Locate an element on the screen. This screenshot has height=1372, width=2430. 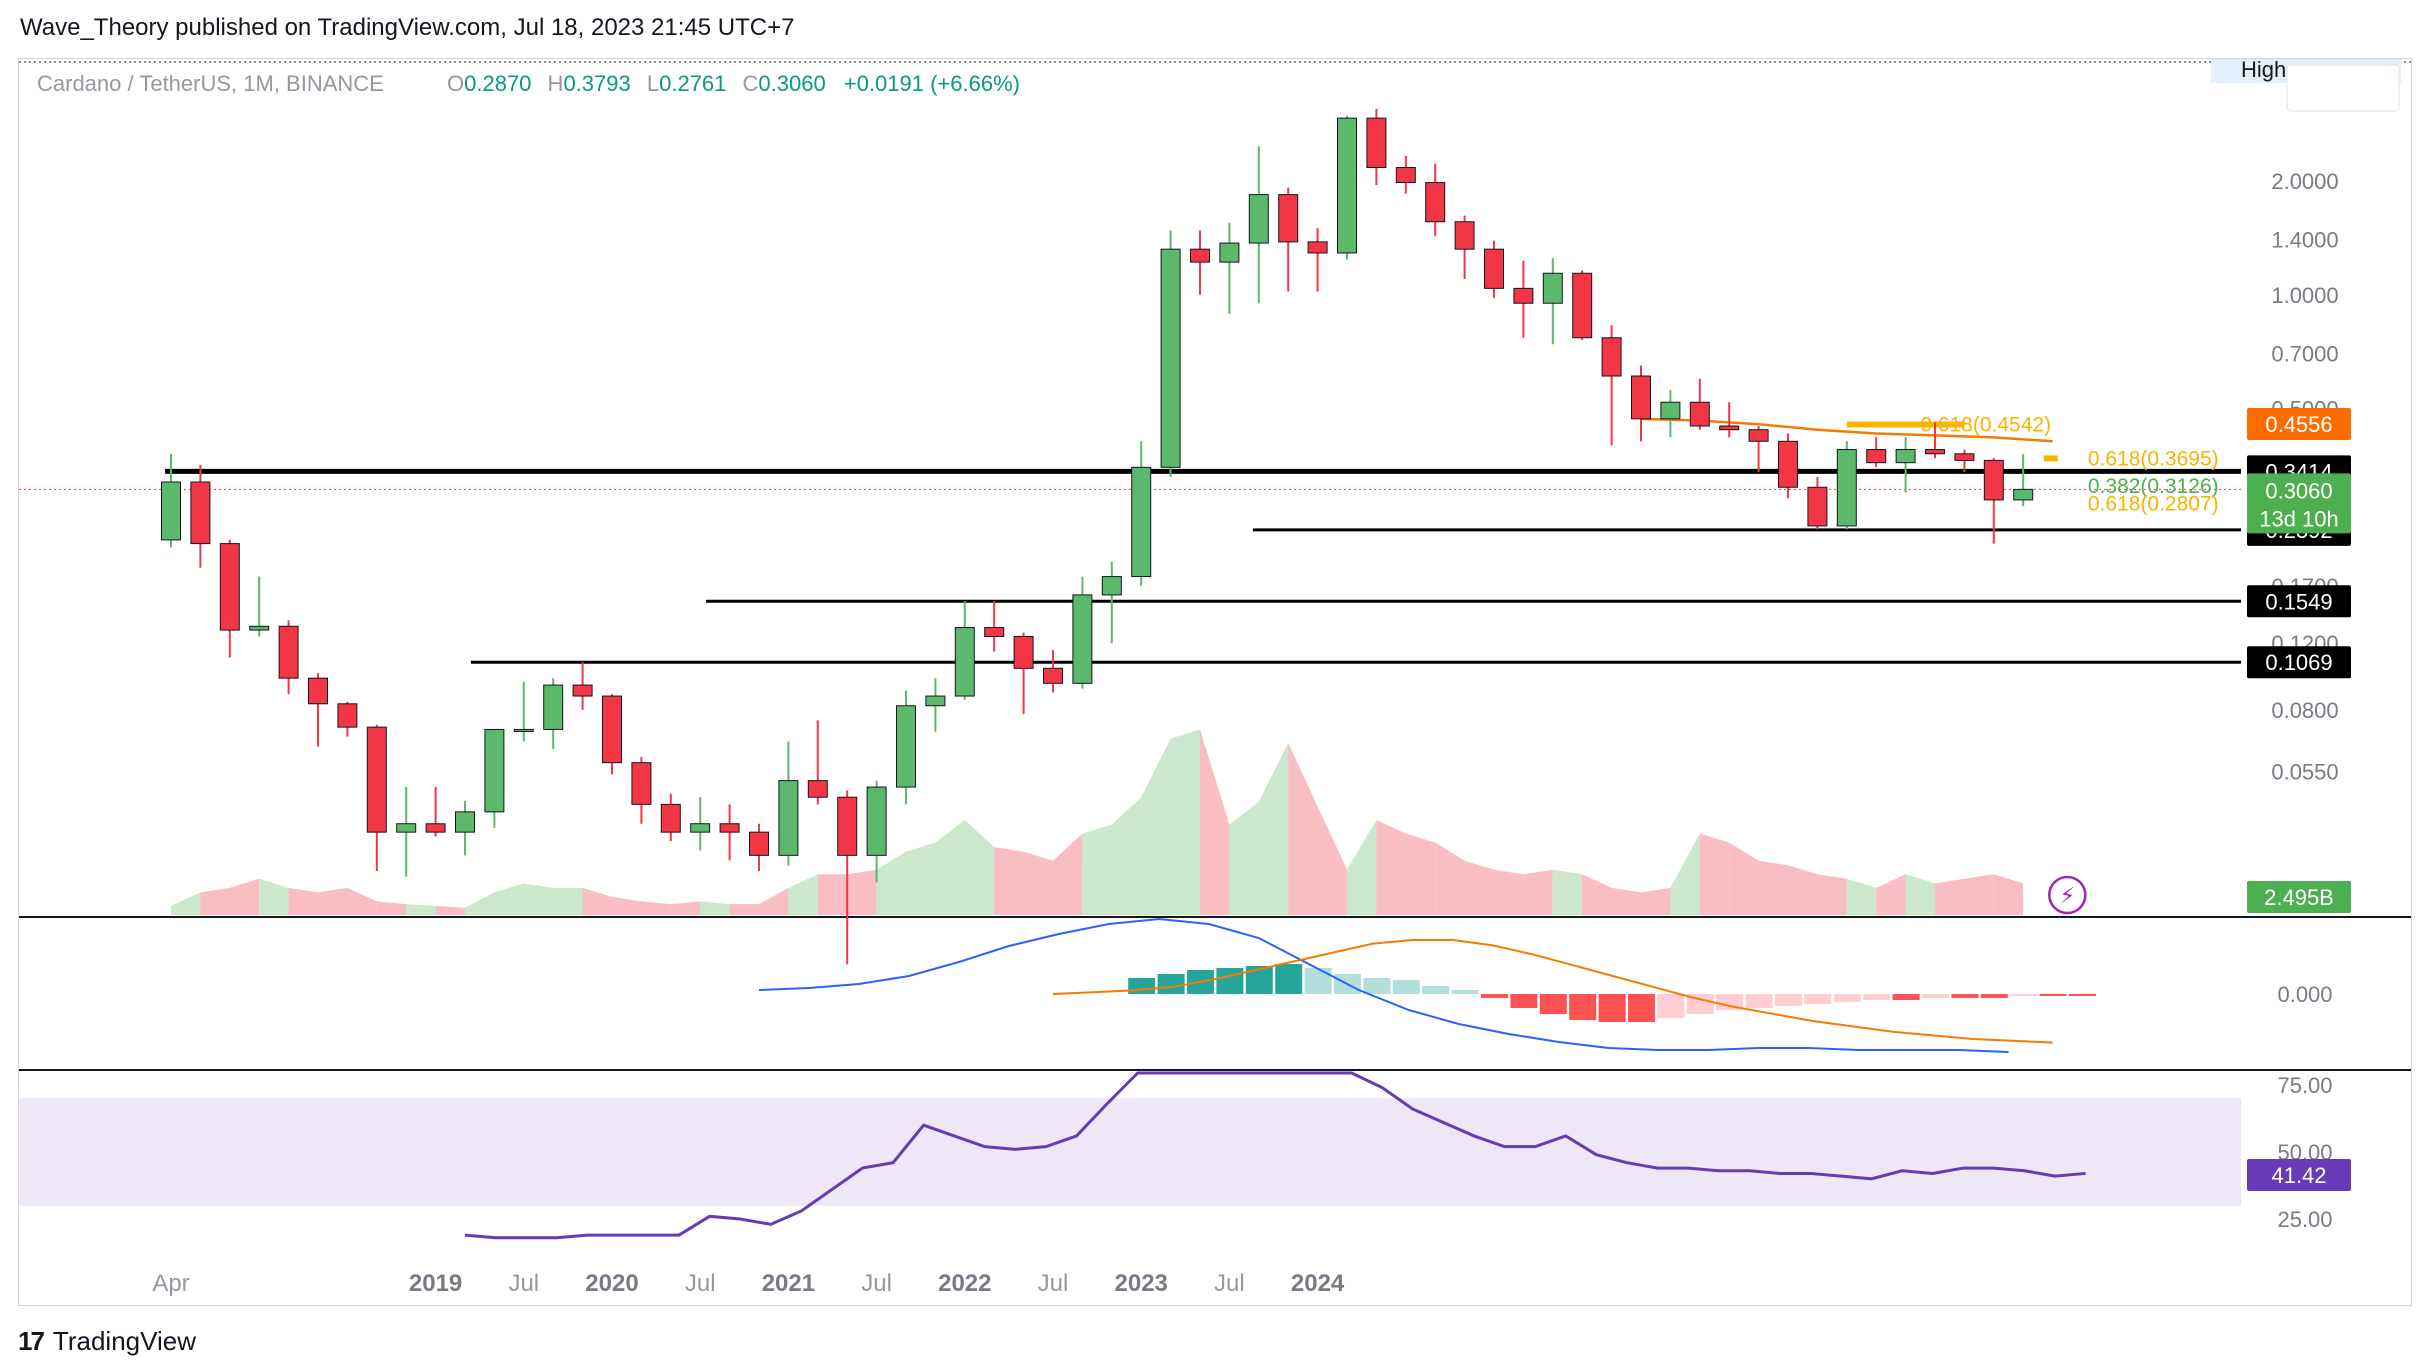
level-price-tag: 0.1069 is located at coordinates (2298, 662).